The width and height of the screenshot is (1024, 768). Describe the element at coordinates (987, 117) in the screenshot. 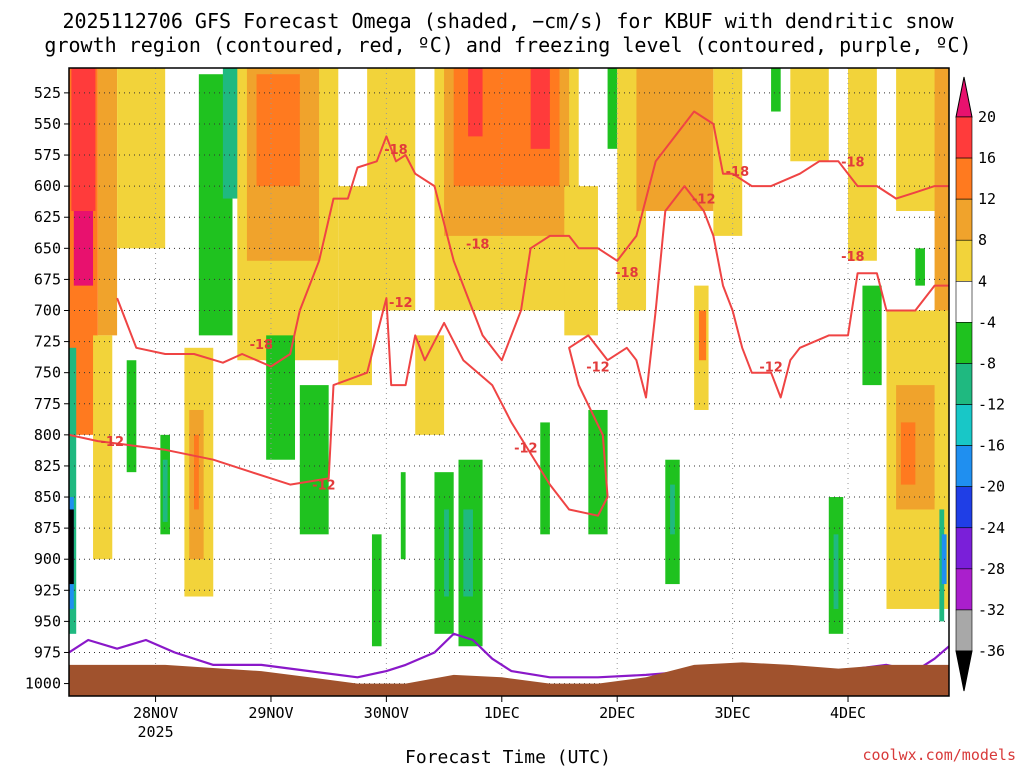

I see `colorbar-label: 20` at that location.